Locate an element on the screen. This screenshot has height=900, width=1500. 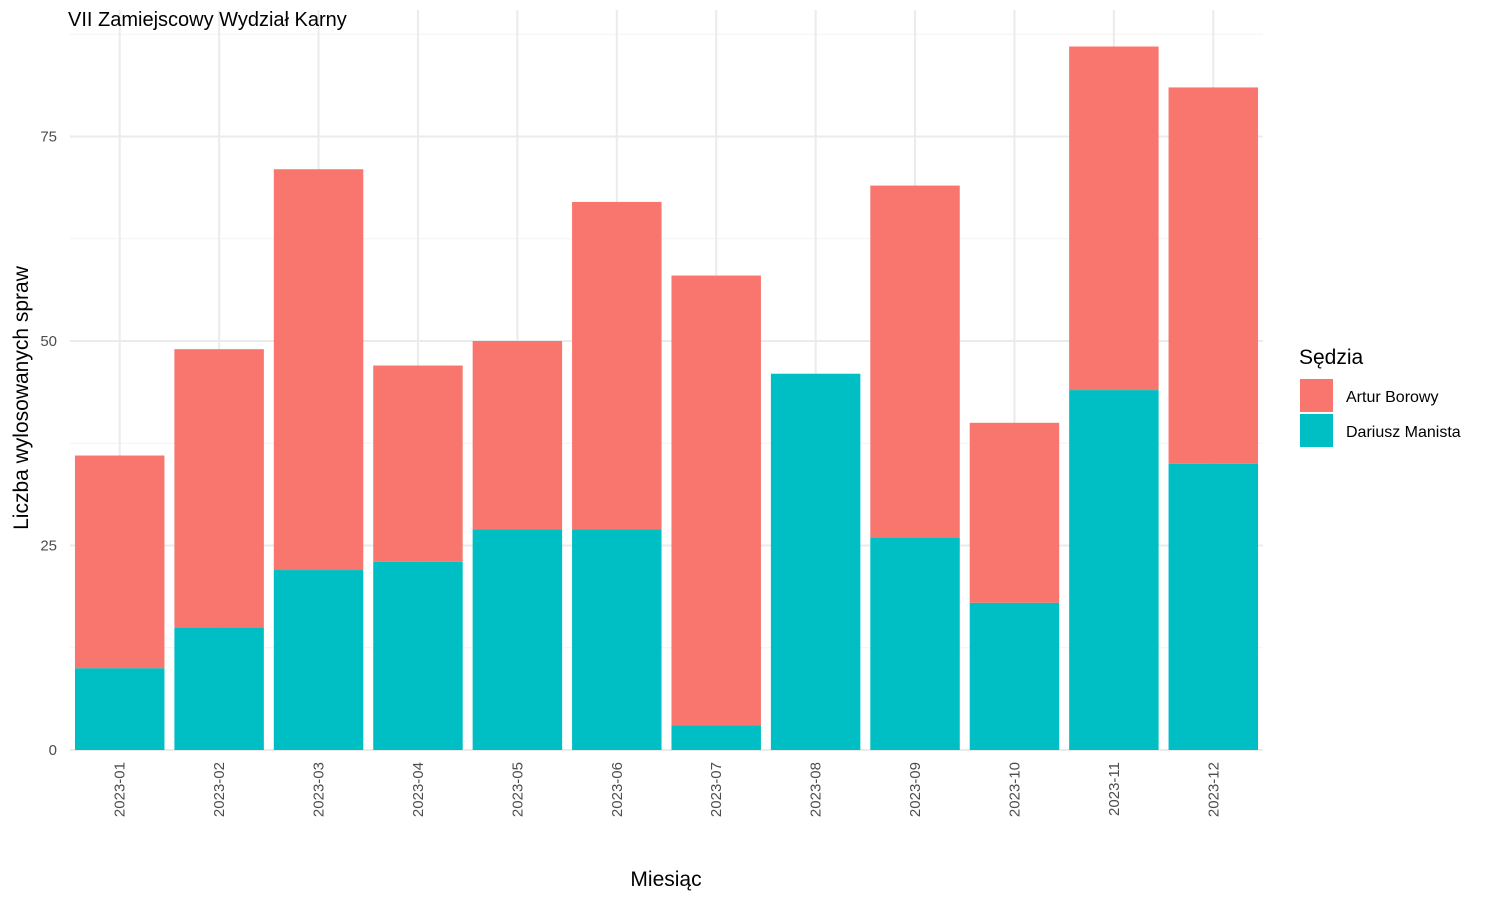
x-tick-label: 2023-10 is located at coordinates (1014, 789).